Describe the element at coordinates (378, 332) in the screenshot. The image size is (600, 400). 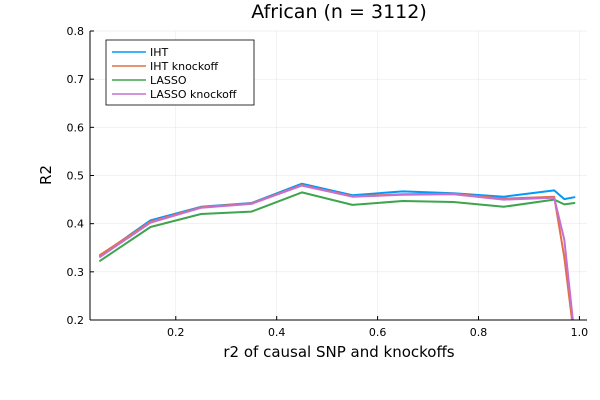
I see `x-tick-label: 0.6` at that location.